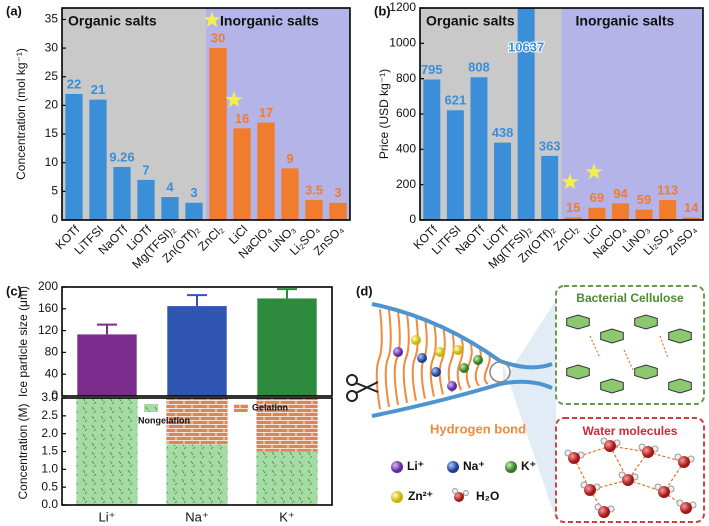  Describe the element at coordinates (112, 21) in the screenshot. I see `region-label: Organic salts` at that location.